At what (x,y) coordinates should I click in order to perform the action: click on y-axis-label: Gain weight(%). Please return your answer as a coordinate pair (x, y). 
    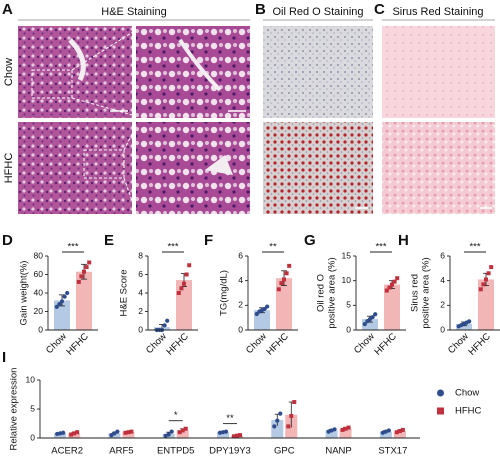
    Looking at the image, I should click on (24, 293).